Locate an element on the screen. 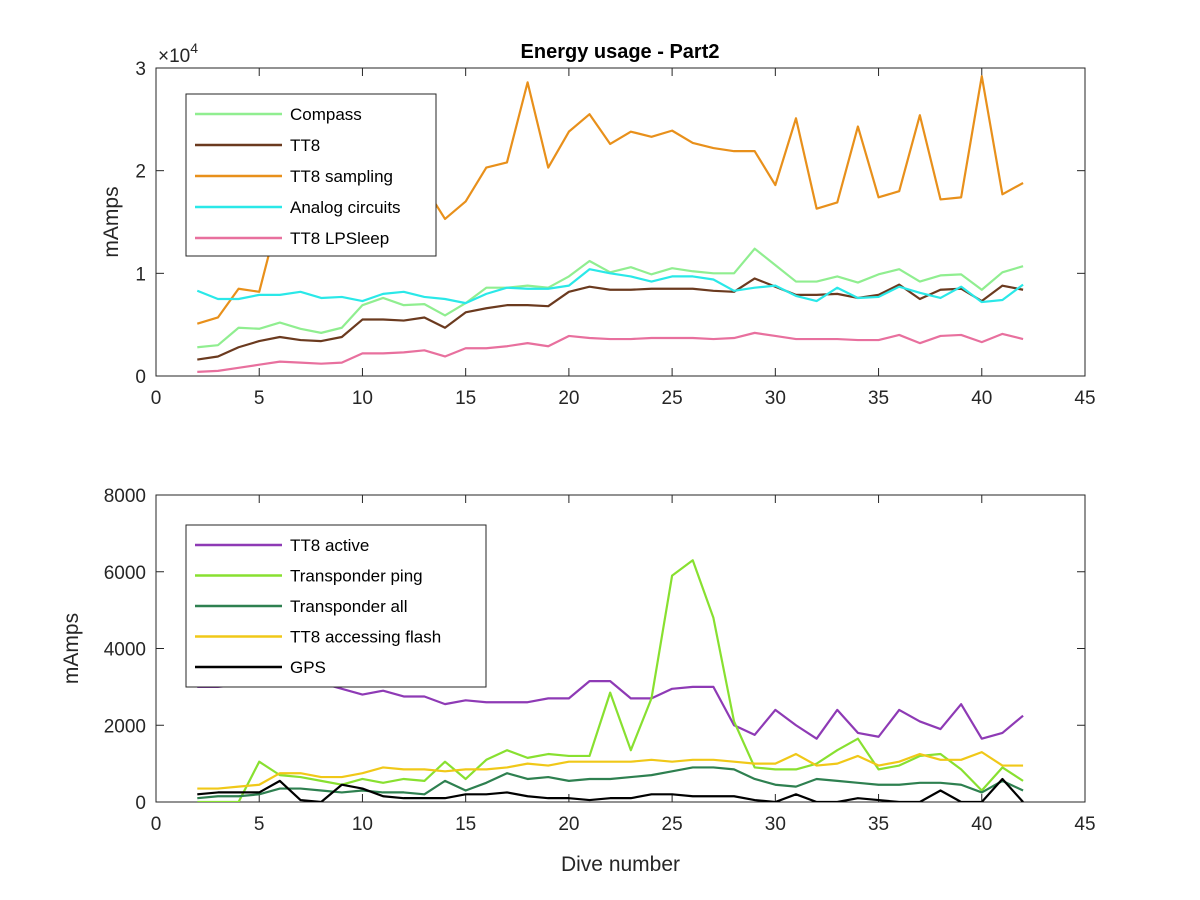 This screenshot has height=900, width=1200. legend-item: TT8 sampling is located at coordinates (294, 176).